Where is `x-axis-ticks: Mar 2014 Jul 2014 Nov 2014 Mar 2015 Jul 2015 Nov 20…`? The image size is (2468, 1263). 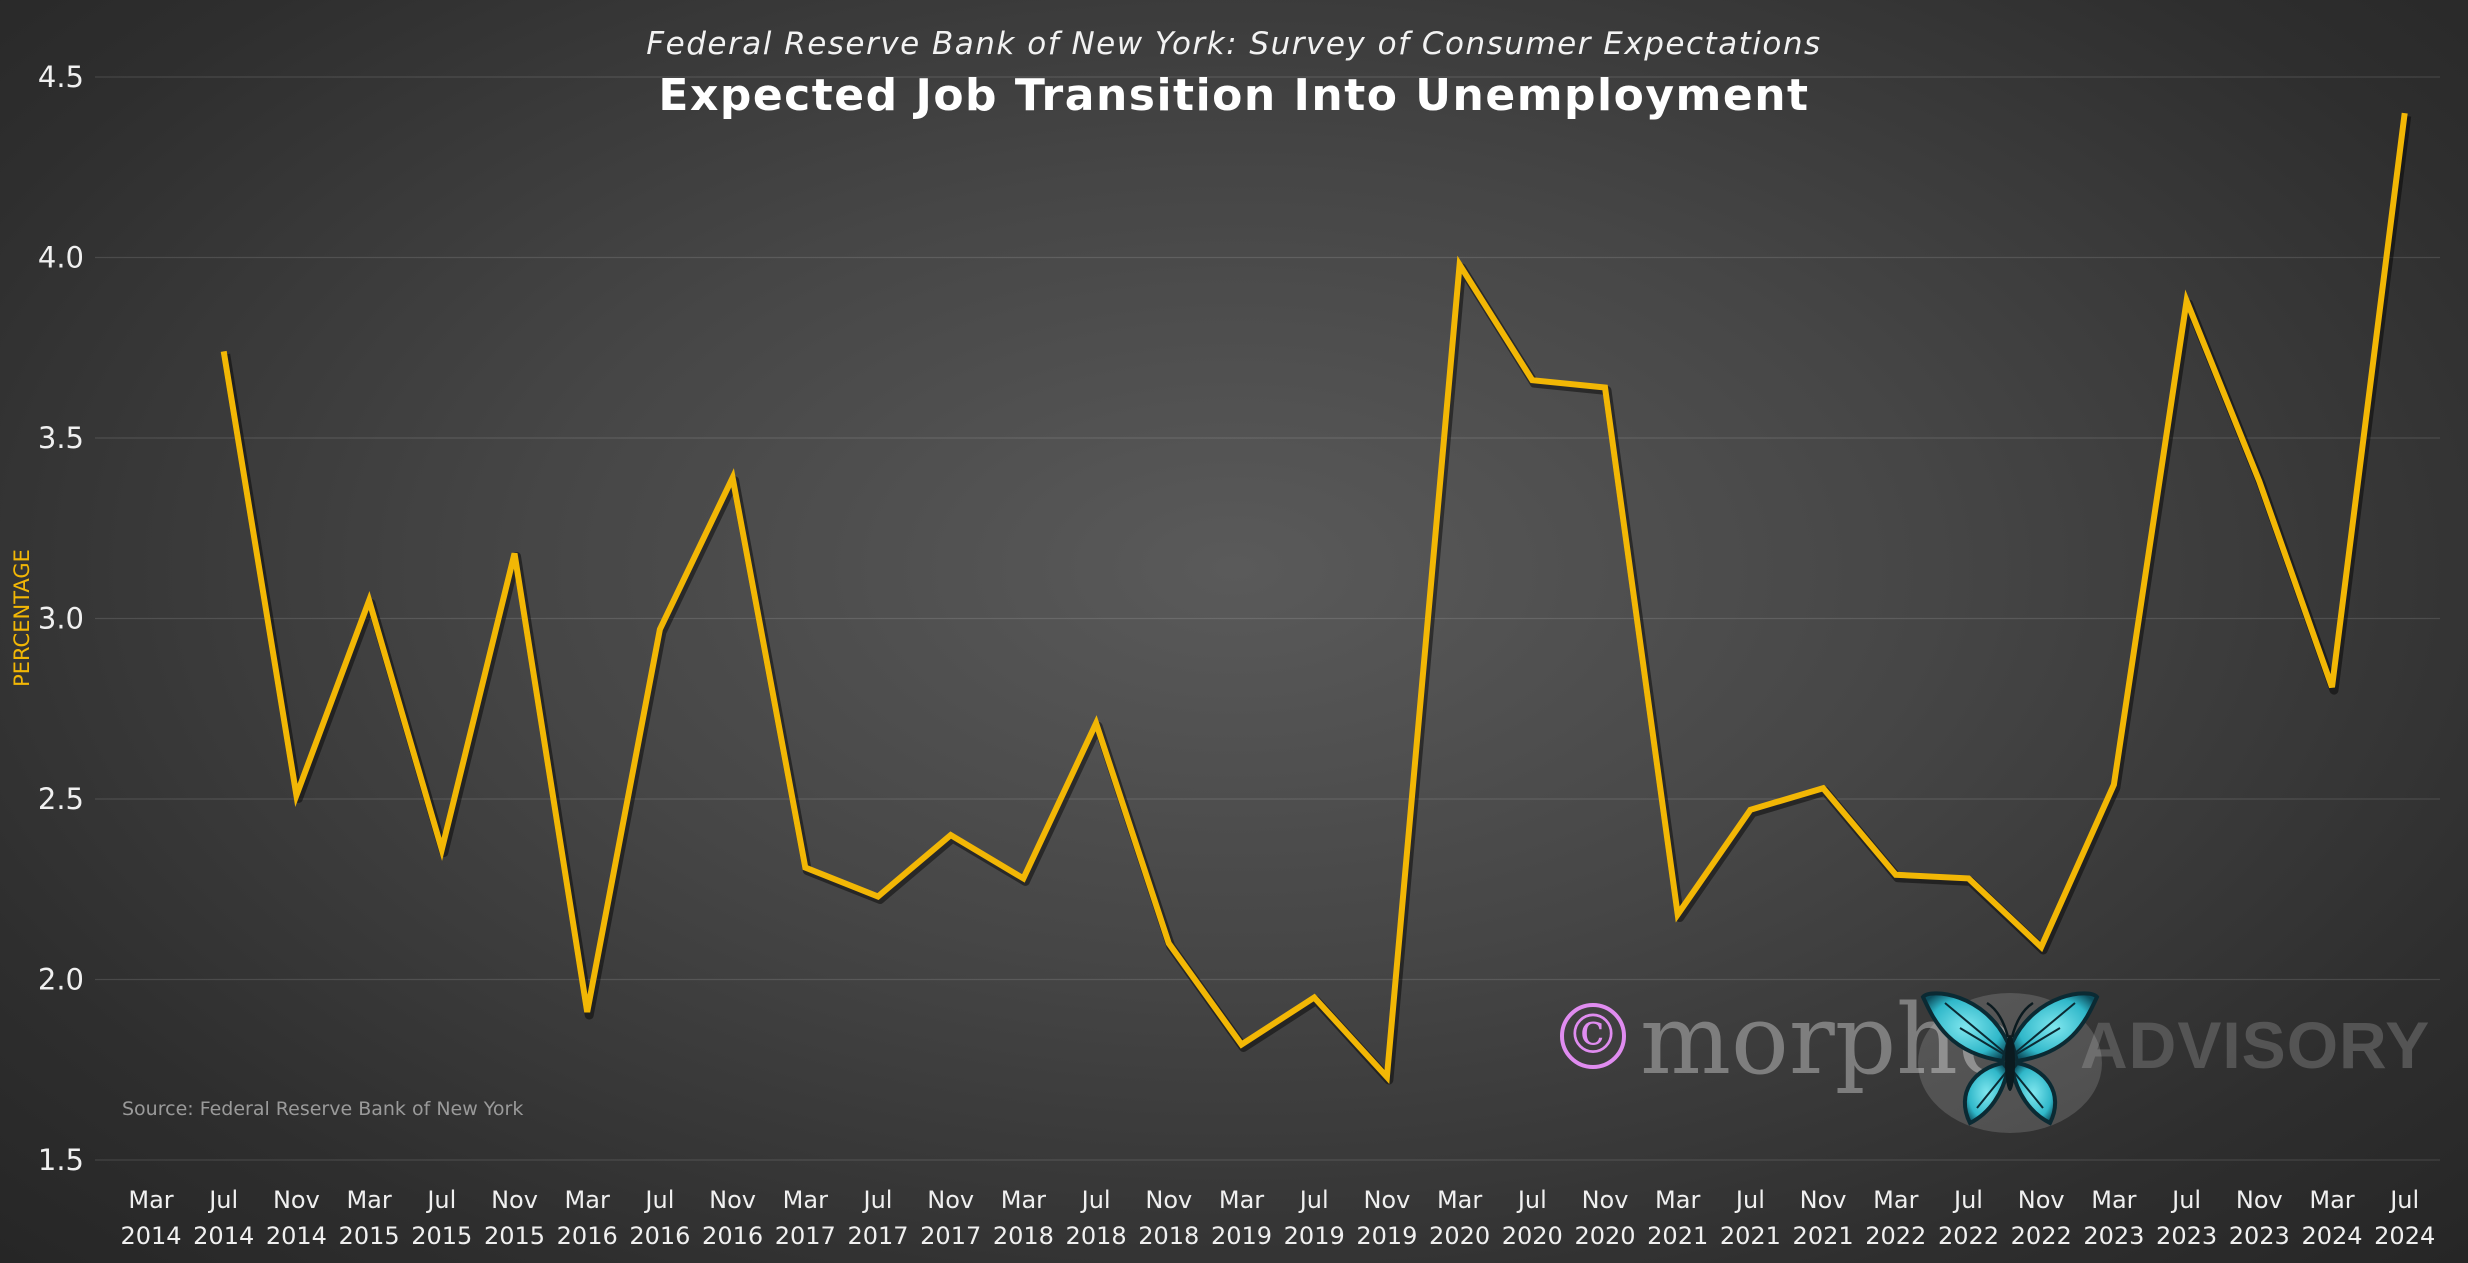
x-axis-ticks: Mar 2014 Jul 2014 Nov 2014 Mar 2015 Jul 2015 Nov 20… is located at coordinates (1277, 1218).